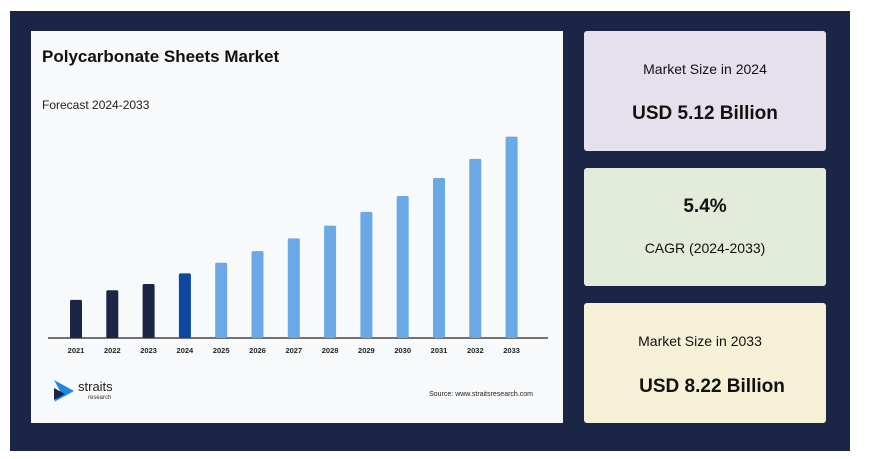  I want to click on bar-2029, so click(366, 274).